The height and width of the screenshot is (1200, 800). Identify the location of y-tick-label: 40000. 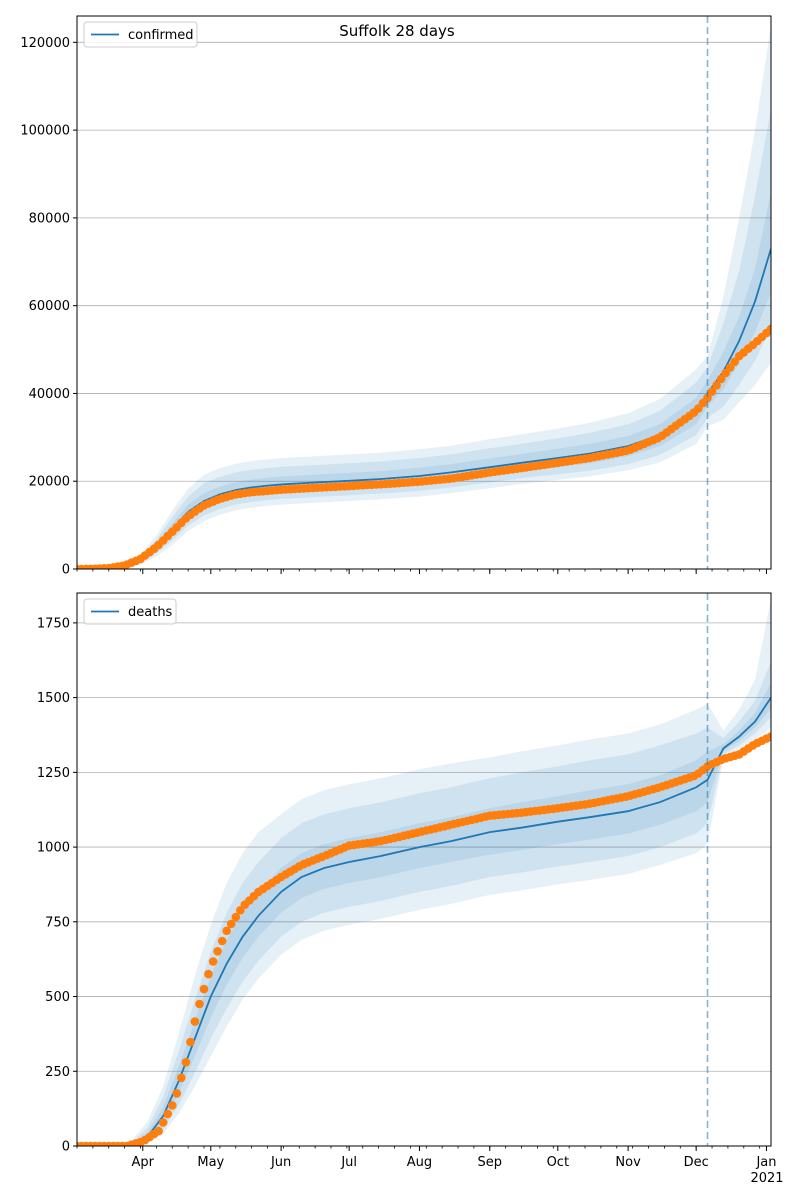
(49, 394).